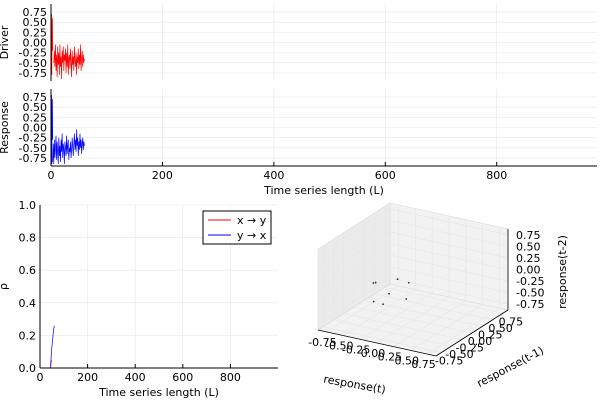 This screenshot has width=600, height=400. I want to click on y-tick-label: 1.0, so click(28, 205).